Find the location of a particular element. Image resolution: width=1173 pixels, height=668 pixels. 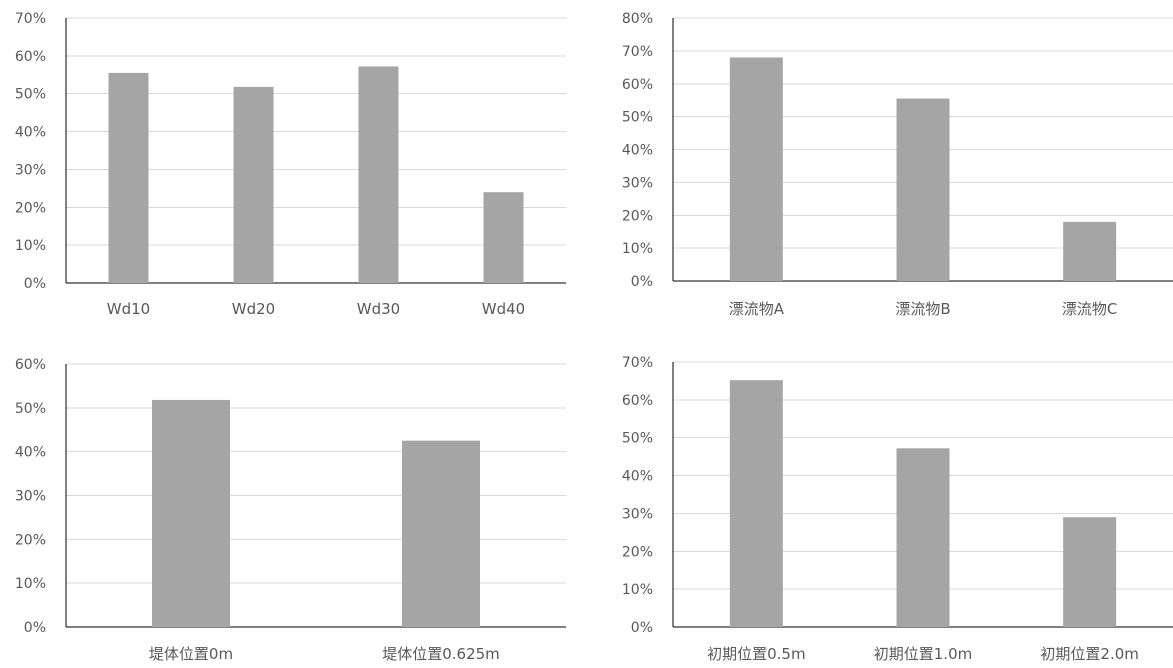

x-category-label: 初期位置1.0m is located at coordinates (923, 654).